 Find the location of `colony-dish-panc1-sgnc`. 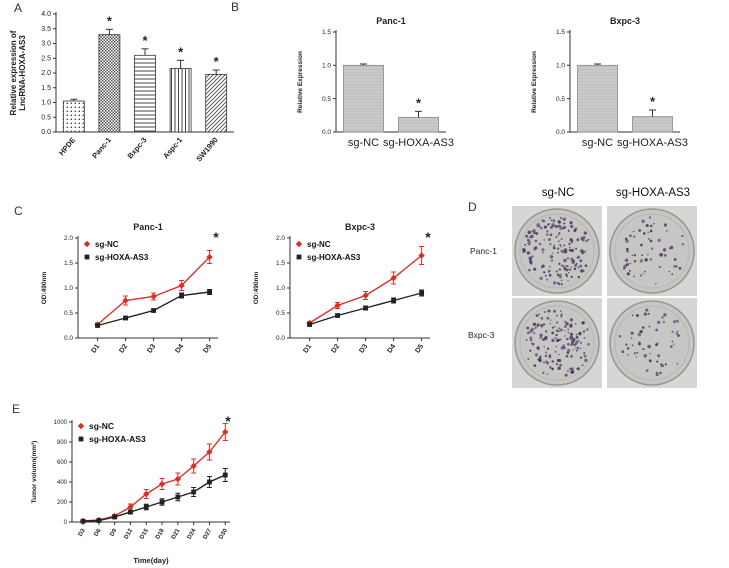

colony-dish-panc1-sgnc is located at coordinates (557, 251).